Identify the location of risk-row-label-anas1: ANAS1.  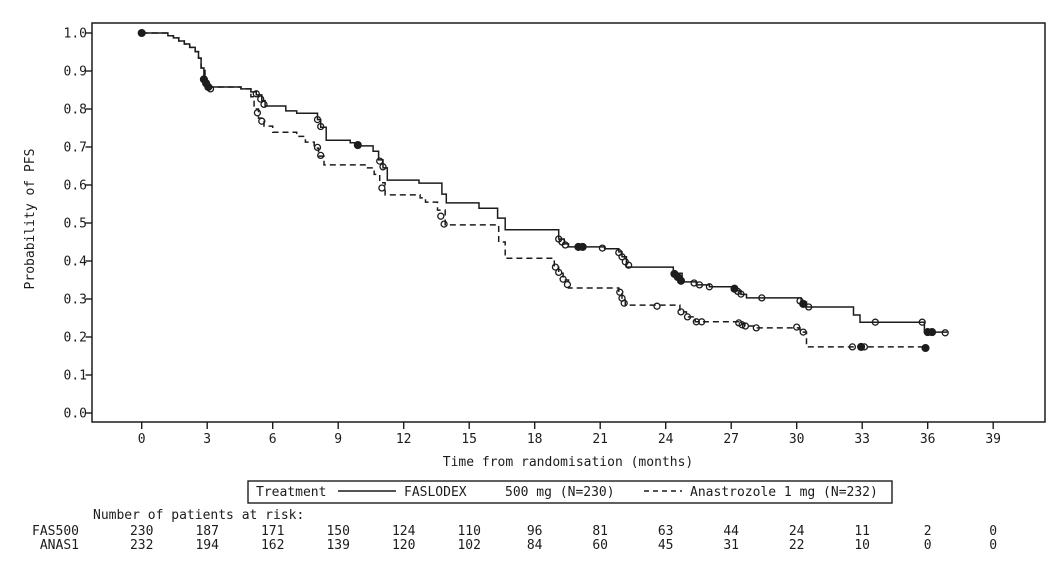
(59, 545).